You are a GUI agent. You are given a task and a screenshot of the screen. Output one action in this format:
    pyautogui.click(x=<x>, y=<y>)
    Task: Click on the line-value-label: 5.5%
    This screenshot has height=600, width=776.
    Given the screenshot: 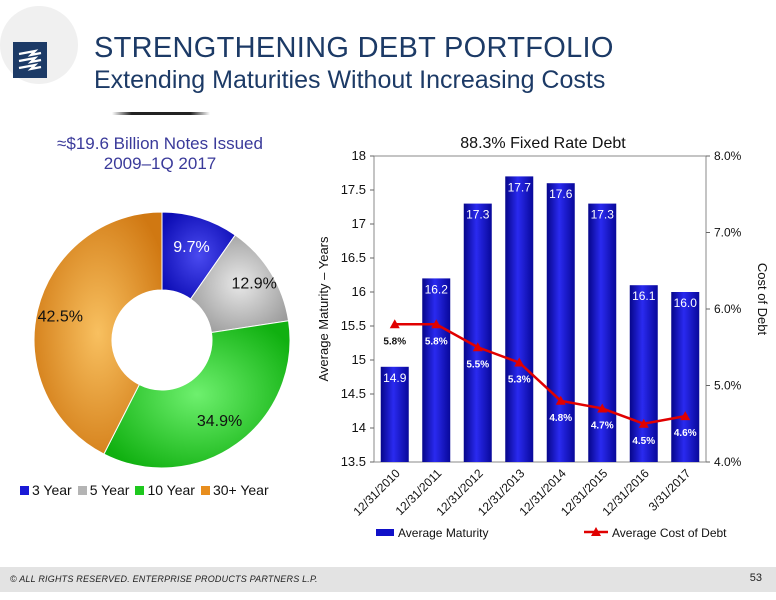 What is the action you would take?
    pyautogui.click(x=477, y=364)
    